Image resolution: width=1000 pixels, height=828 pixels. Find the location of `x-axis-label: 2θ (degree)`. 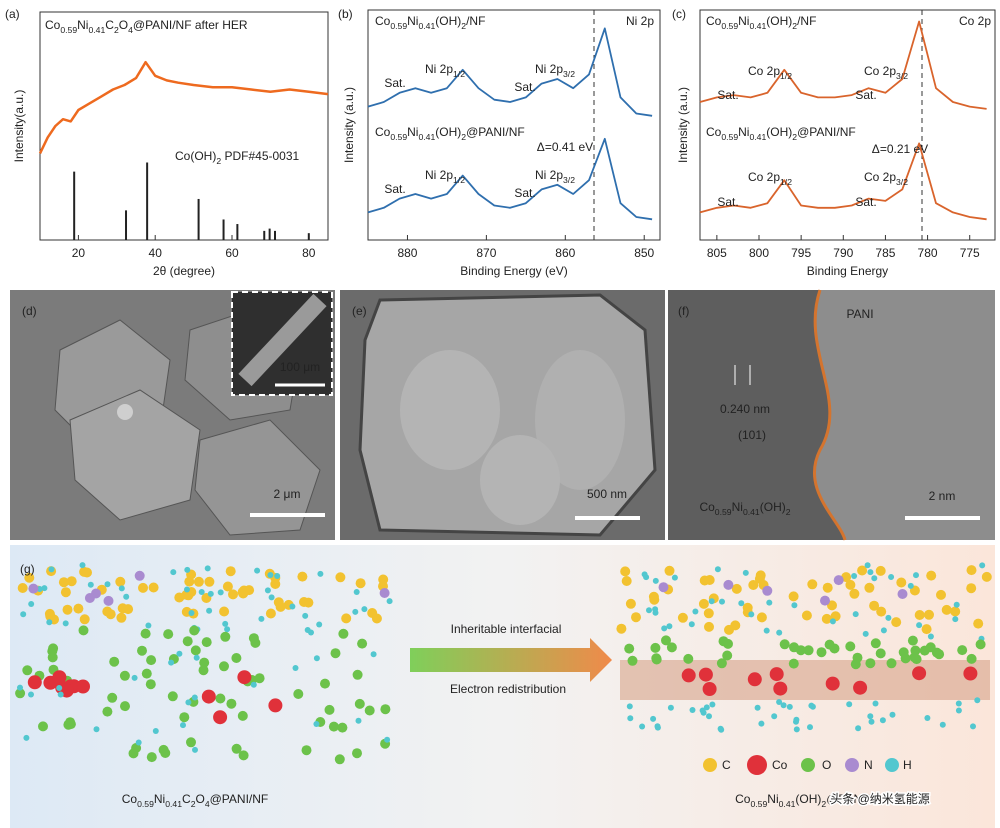

x-axis-label: 2θ (degree) is located at coordinates (184, 271).